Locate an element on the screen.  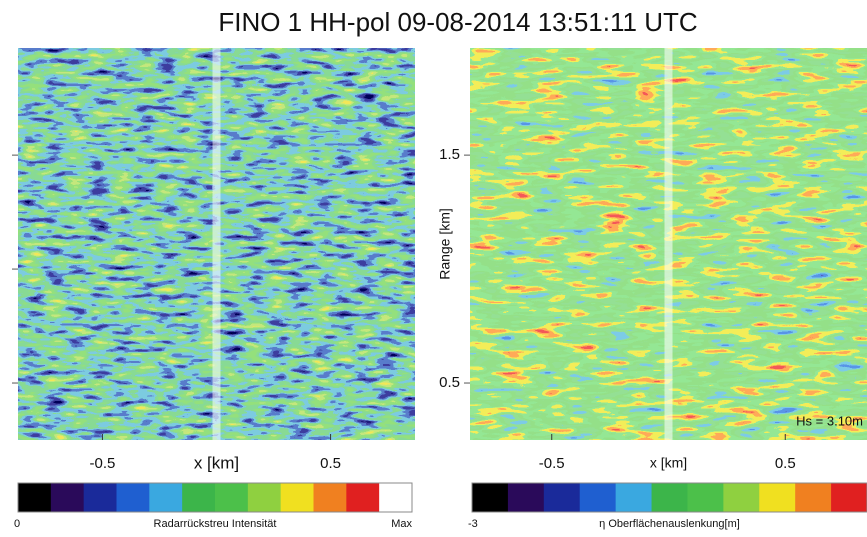
colorbar-label: η Oberflächenauslenkung[m] is located at coordinates (669, 524).